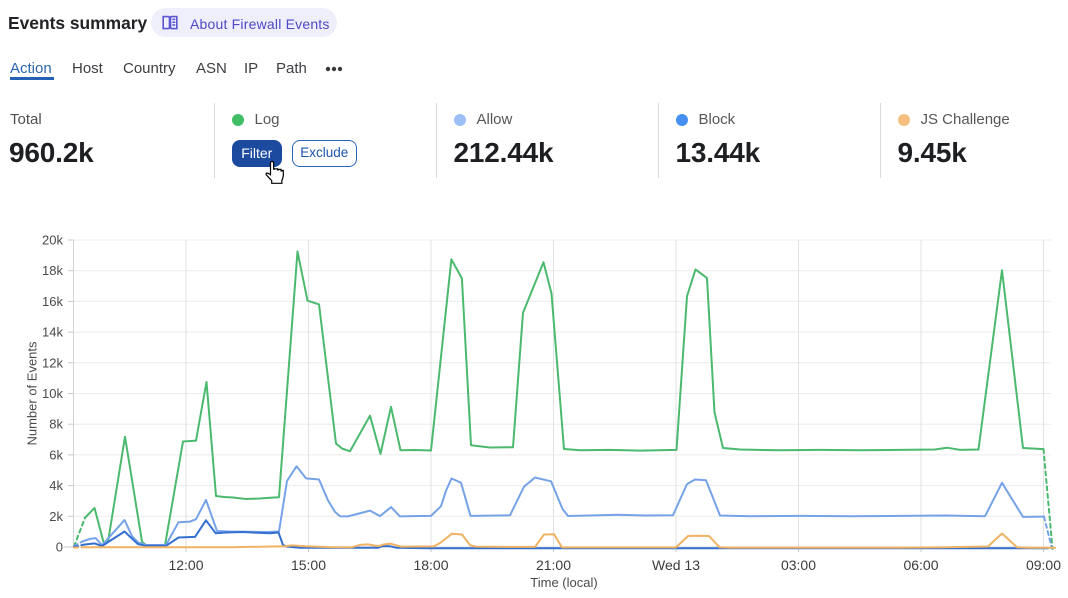 This screenshot has width=1068, height=598. Describe the element at coordinates (52, 240) in the screenshot. I see `svg-text: 20k` at that location.